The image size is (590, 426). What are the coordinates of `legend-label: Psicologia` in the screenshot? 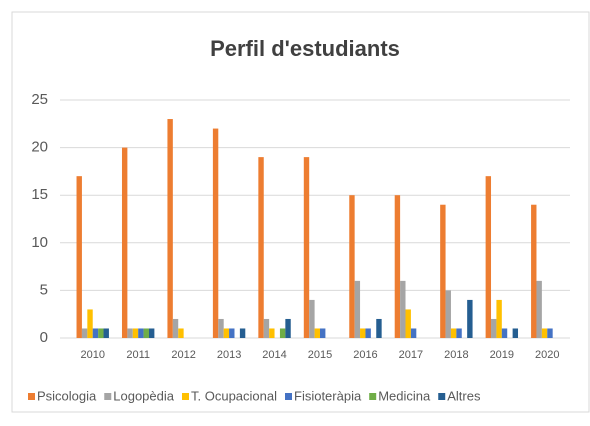 It's located at (67, 395).